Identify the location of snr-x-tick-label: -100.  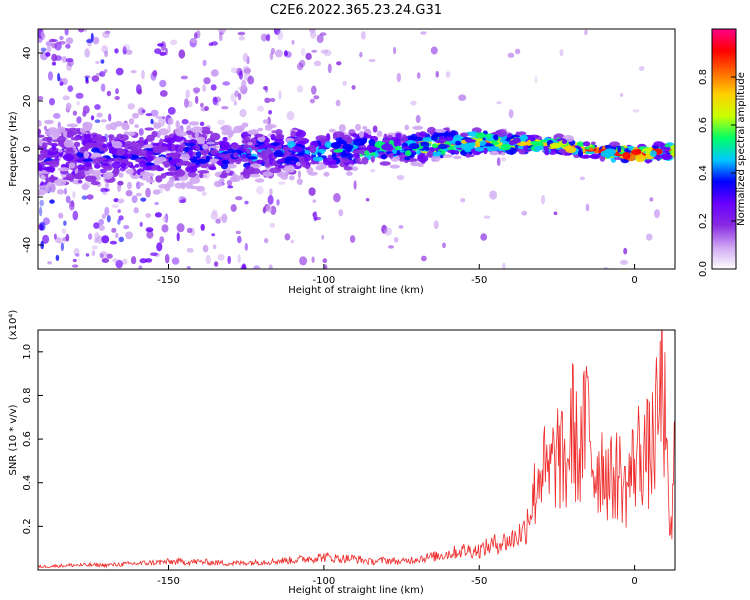
(324, 581).